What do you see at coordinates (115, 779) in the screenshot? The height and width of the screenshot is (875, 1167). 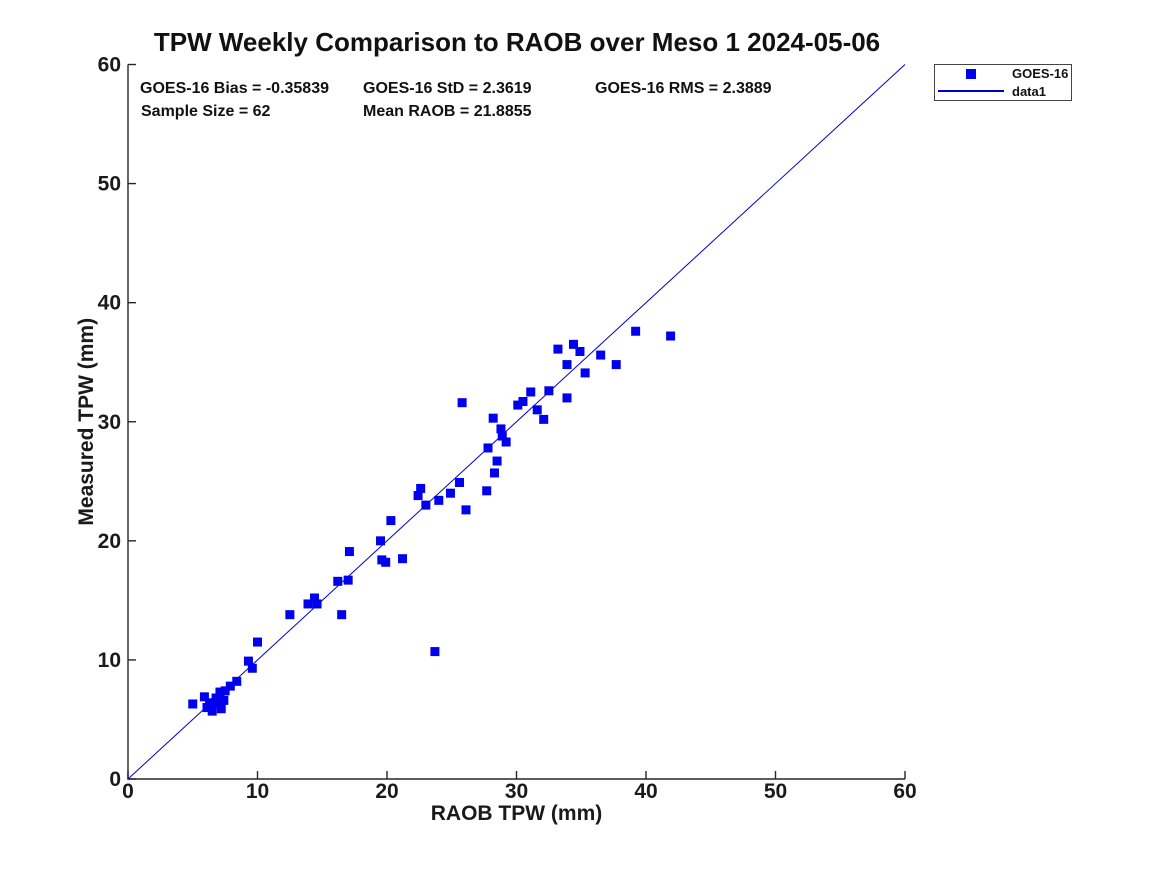 I see `y-tick-label: 0` at bounding box center [115, 779].